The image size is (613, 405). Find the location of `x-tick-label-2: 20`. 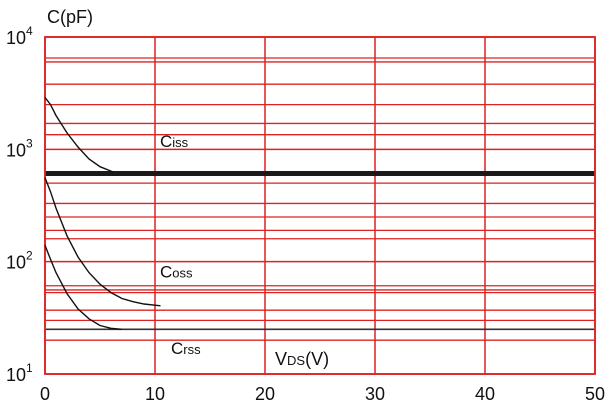

x-tick-label-2: 20 is located at coordinates (265, 394).